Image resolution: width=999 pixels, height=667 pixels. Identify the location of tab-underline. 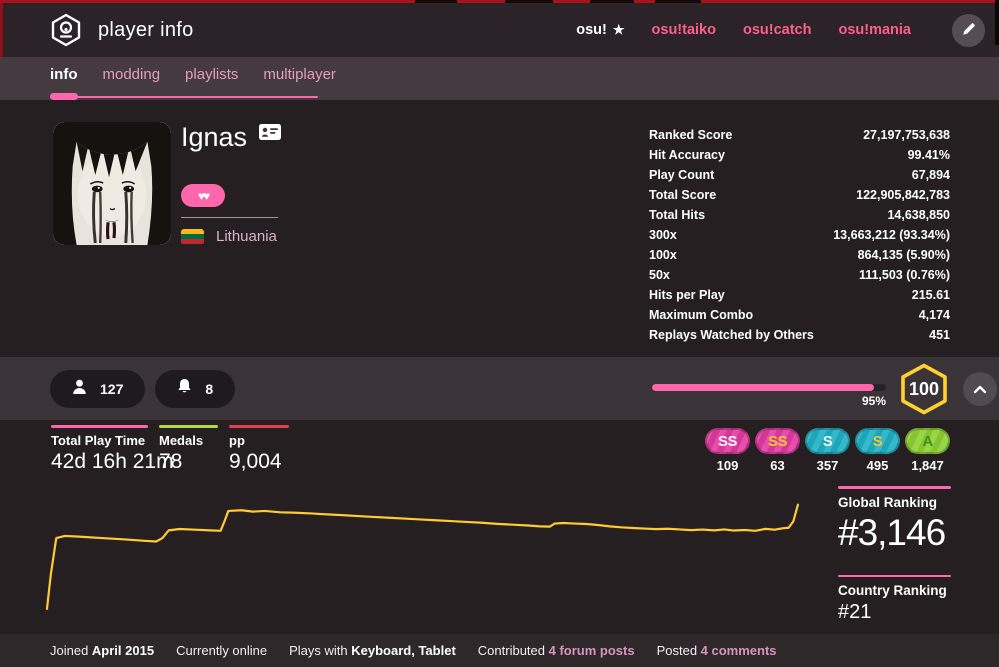
(184, 96).